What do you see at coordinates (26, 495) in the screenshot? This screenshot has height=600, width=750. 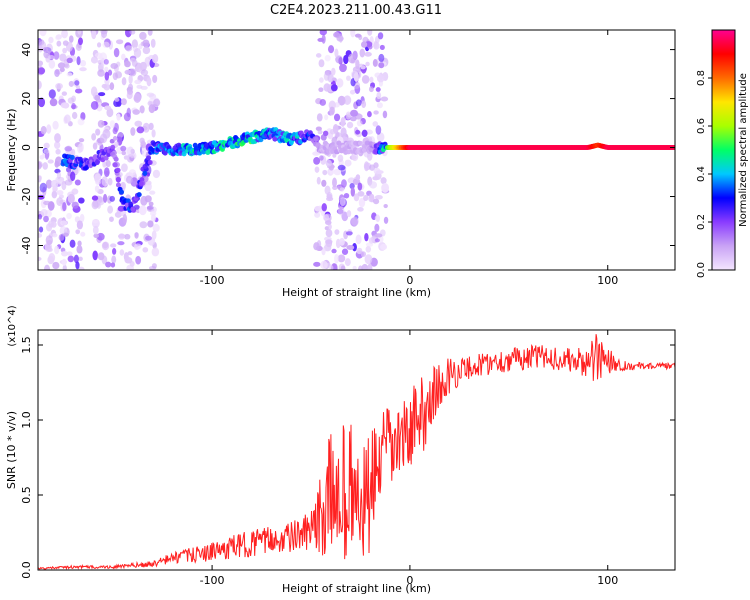 I see `y-tick-label: 0.5` at bounding box center [26, 495].